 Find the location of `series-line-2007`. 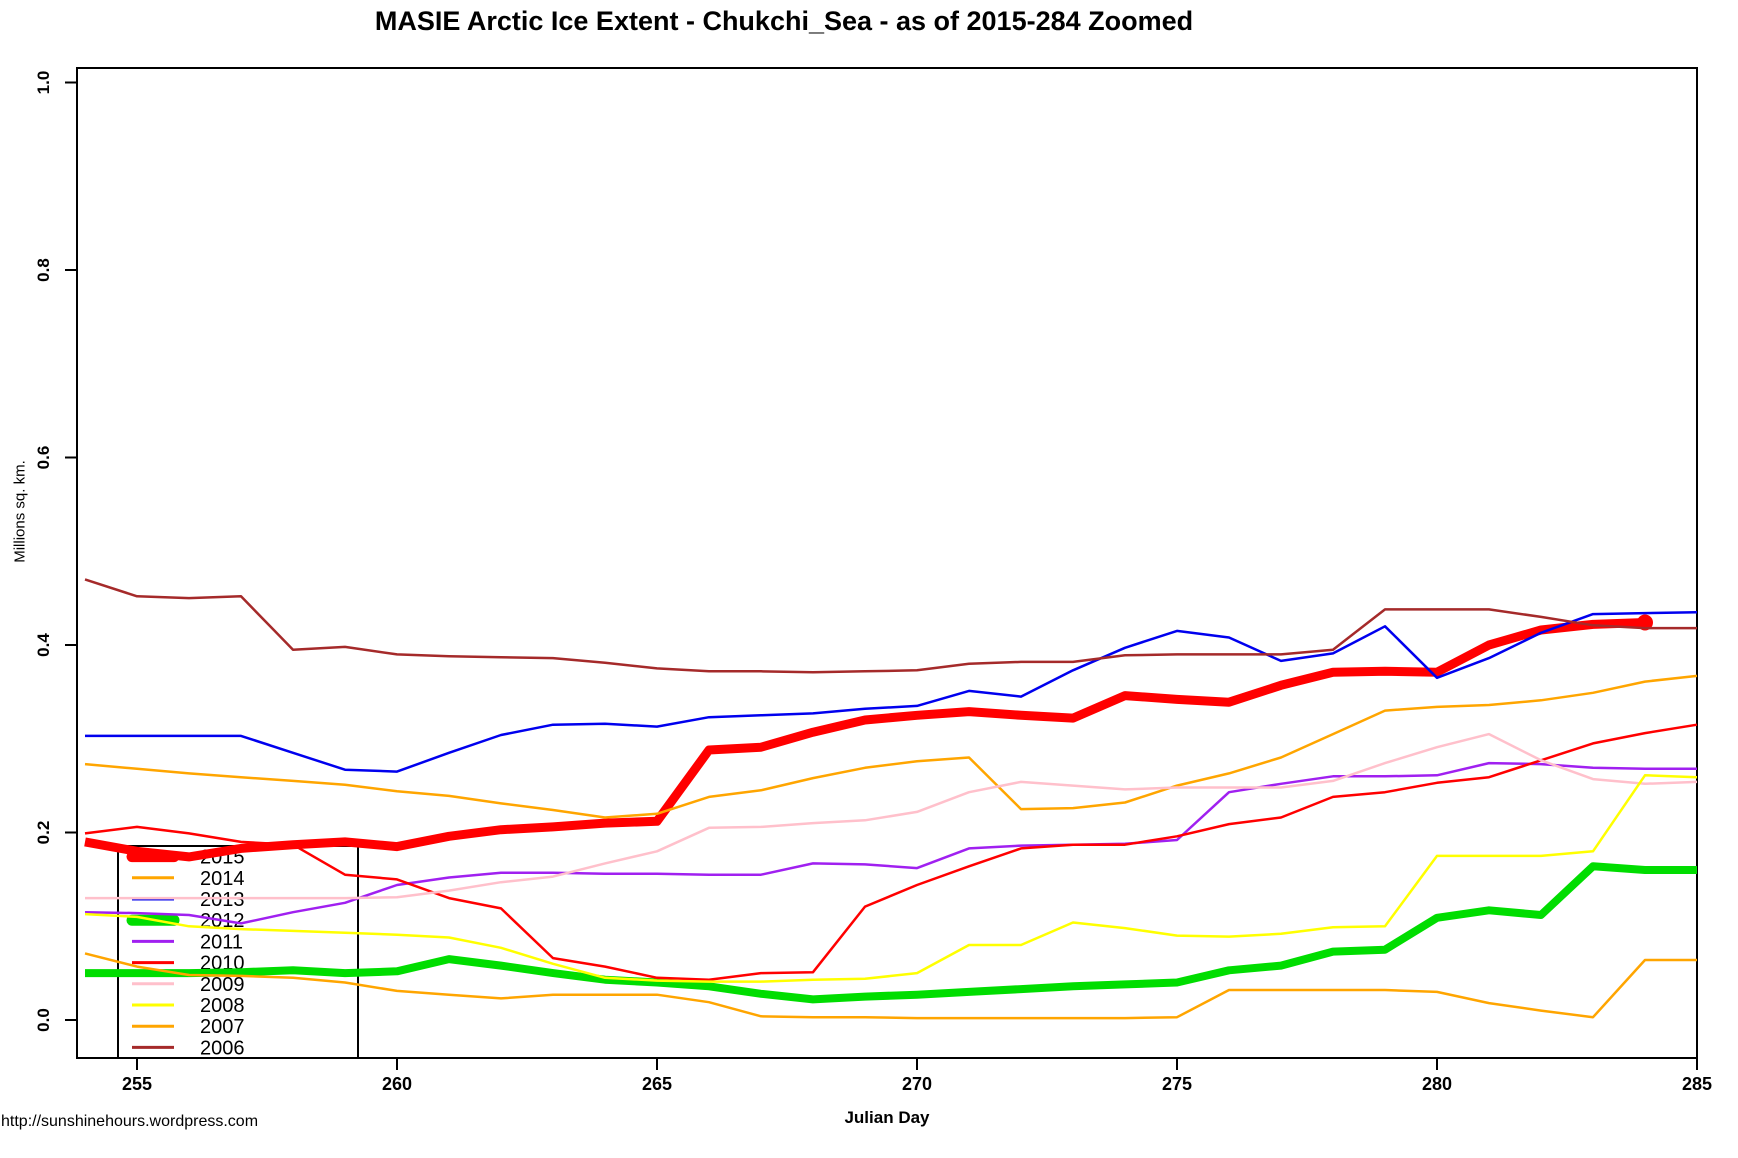

series-line-2007 is located at coordinates (890, 986).